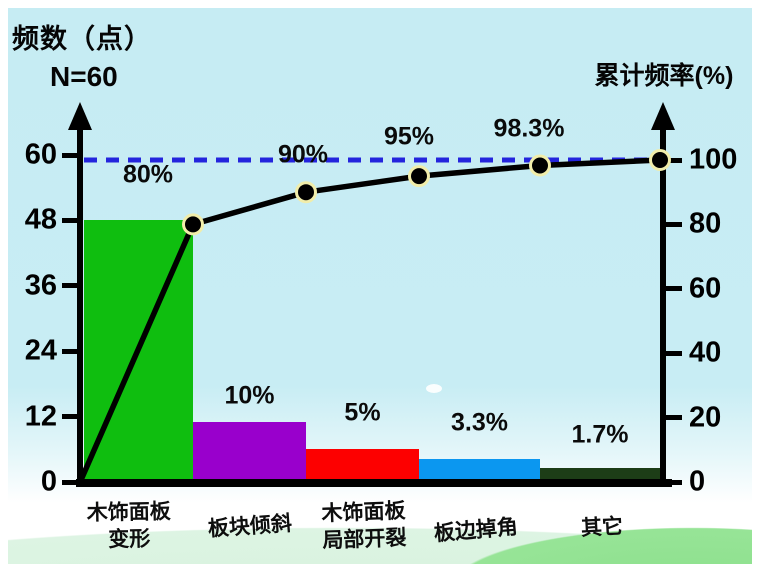  What do you see at coordinates (362, 412) in the screenshot?
I see `bar-percent-label-5%: 5%` at bounding box center [362, 412].